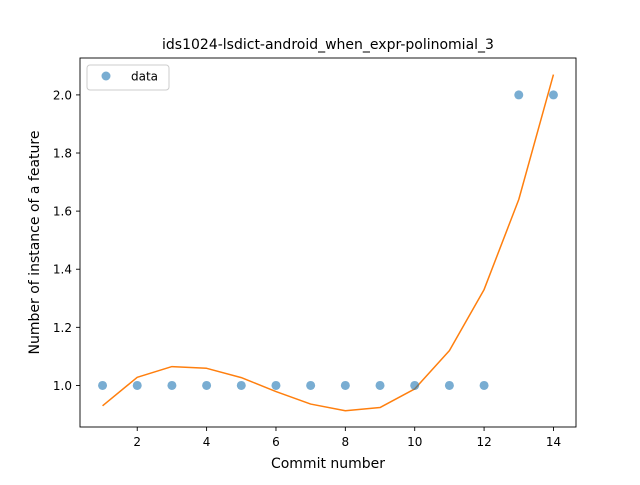 The image size is (640, 485). I want to click on y-tick-label: 1.8, so click(62, 154).